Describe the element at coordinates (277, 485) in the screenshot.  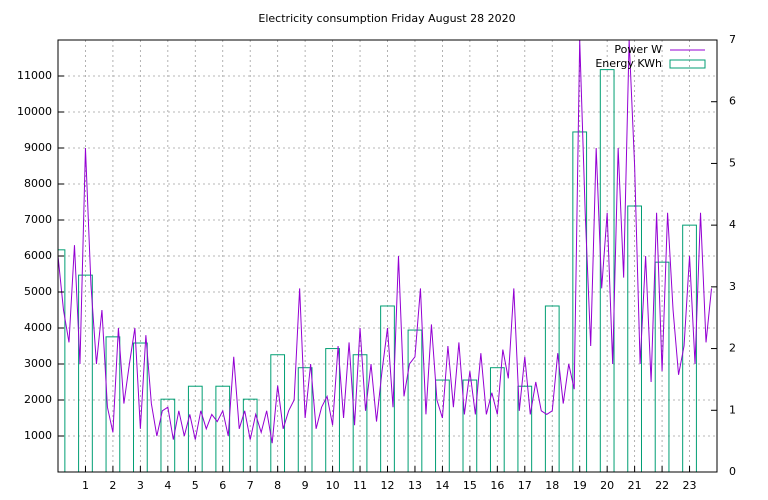
I see `x-tick-label: 8` at that location.